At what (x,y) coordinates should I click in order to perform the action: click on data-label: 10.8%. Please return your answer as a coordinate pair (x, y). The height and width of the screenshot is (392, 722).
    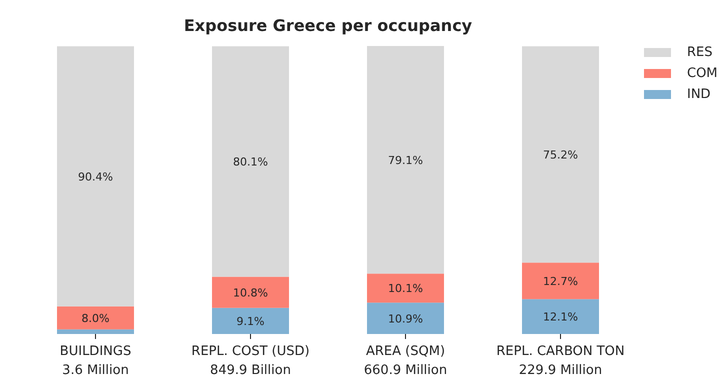
    Looking at the image, I should click on (250, 293).